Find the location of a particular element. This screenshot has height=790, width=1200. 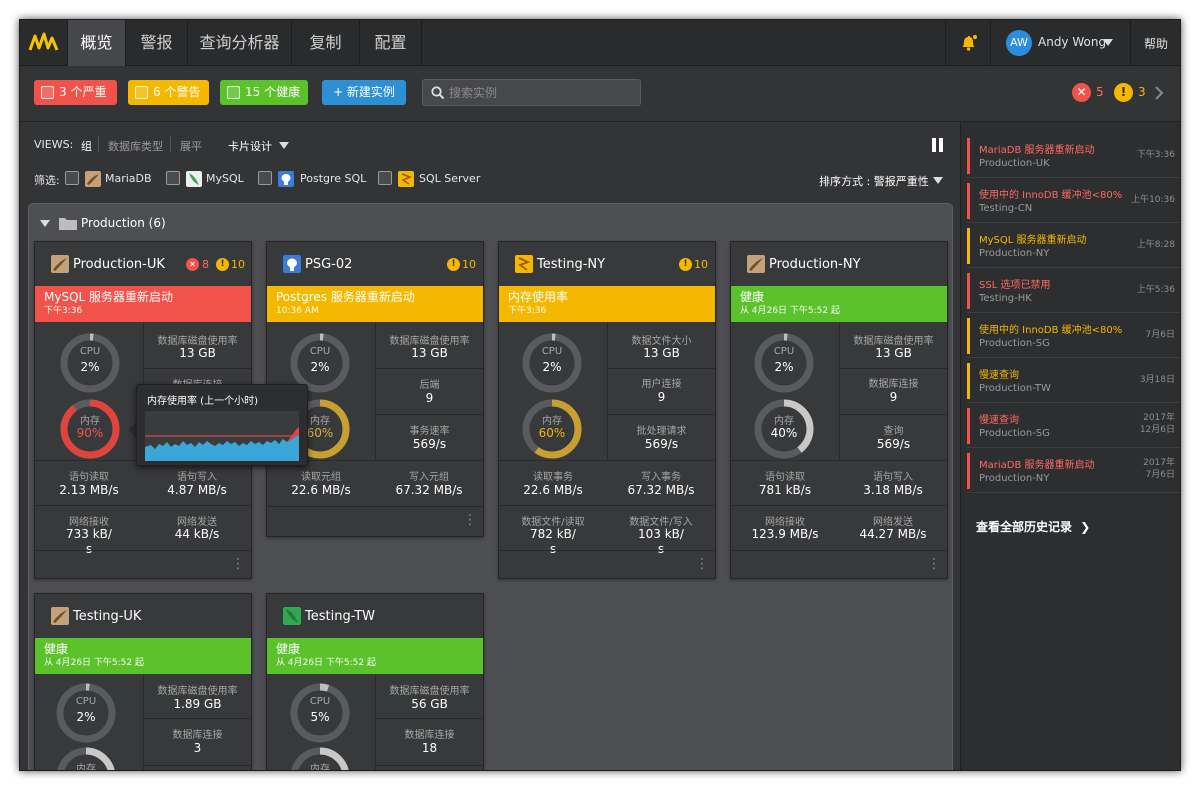

memory-value: 90% is located at coordinates (90, 433).